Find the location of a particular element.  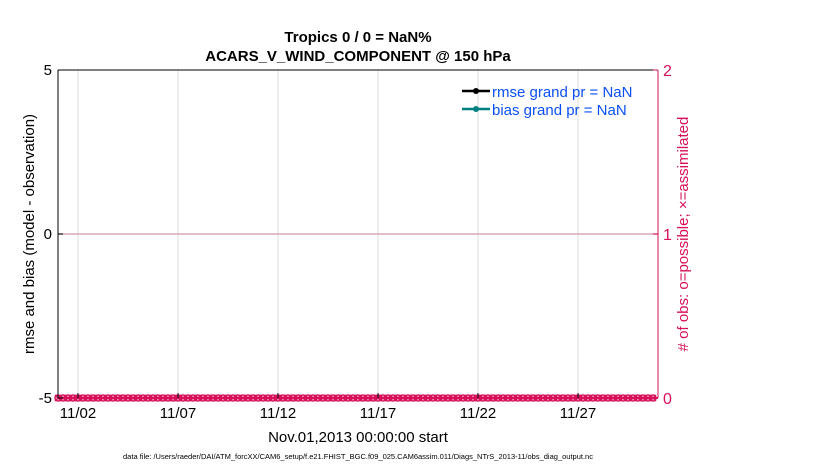

y-tick-label-right: 1 is located at coordinates (667, 235).